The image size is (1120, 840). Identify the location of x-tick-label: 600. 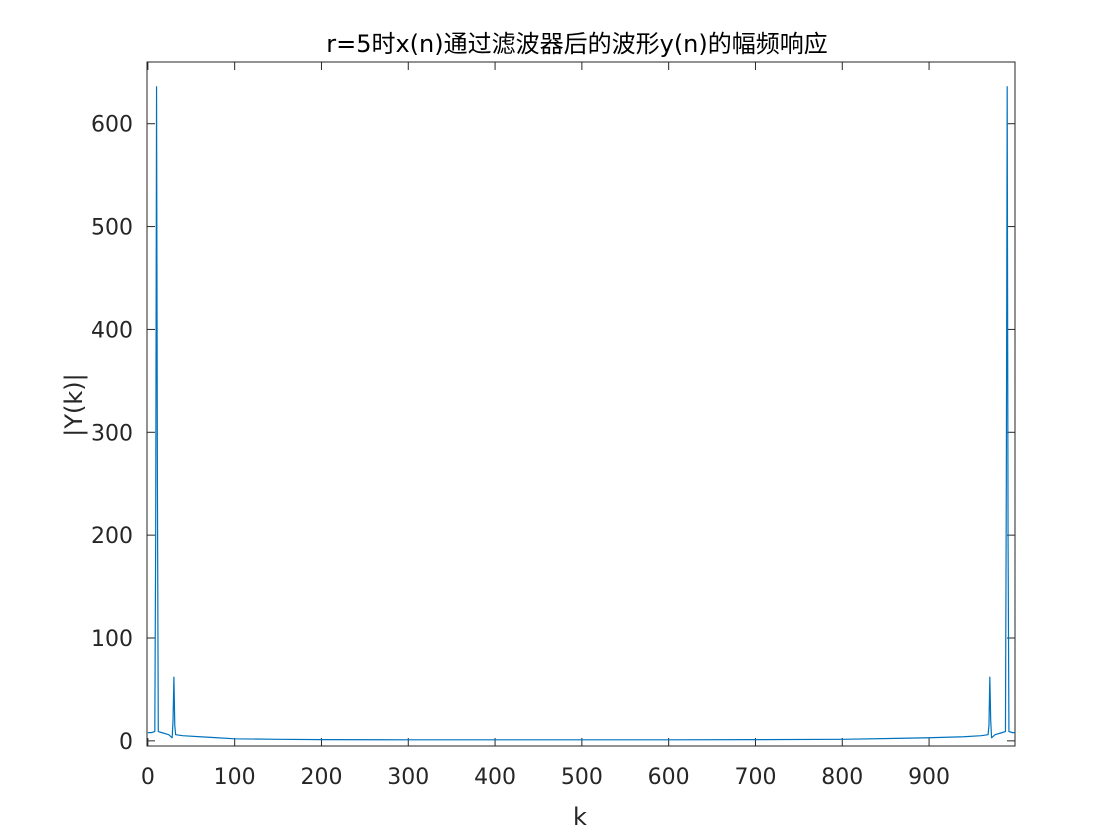
(669, 777).